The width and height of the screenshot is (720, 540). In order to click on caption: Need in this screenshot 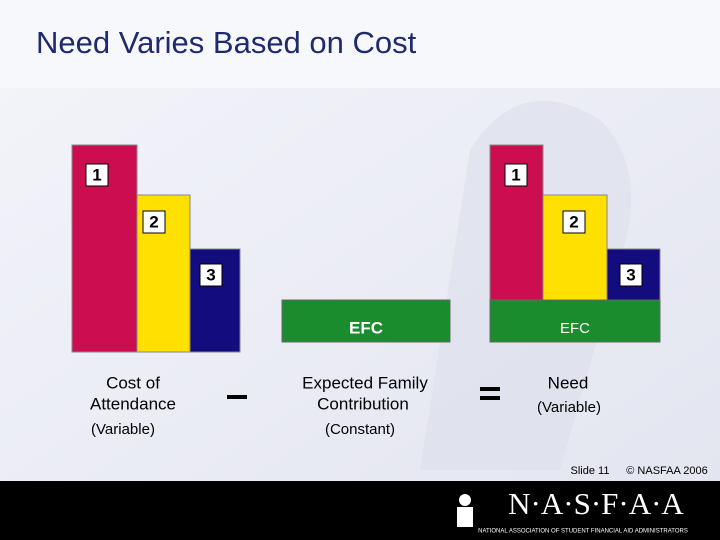, I will do `click(568, 382)`.